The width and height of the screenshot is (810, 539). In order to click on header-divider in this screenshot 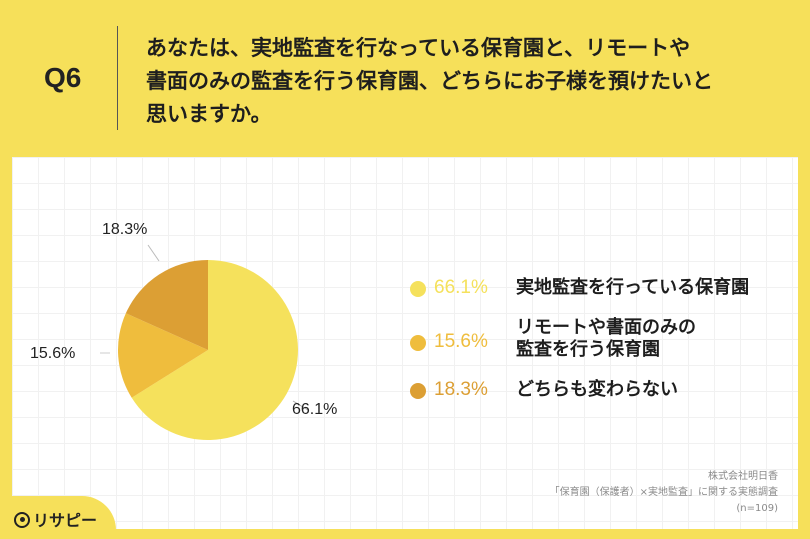, I will do `click(117, 78)`.